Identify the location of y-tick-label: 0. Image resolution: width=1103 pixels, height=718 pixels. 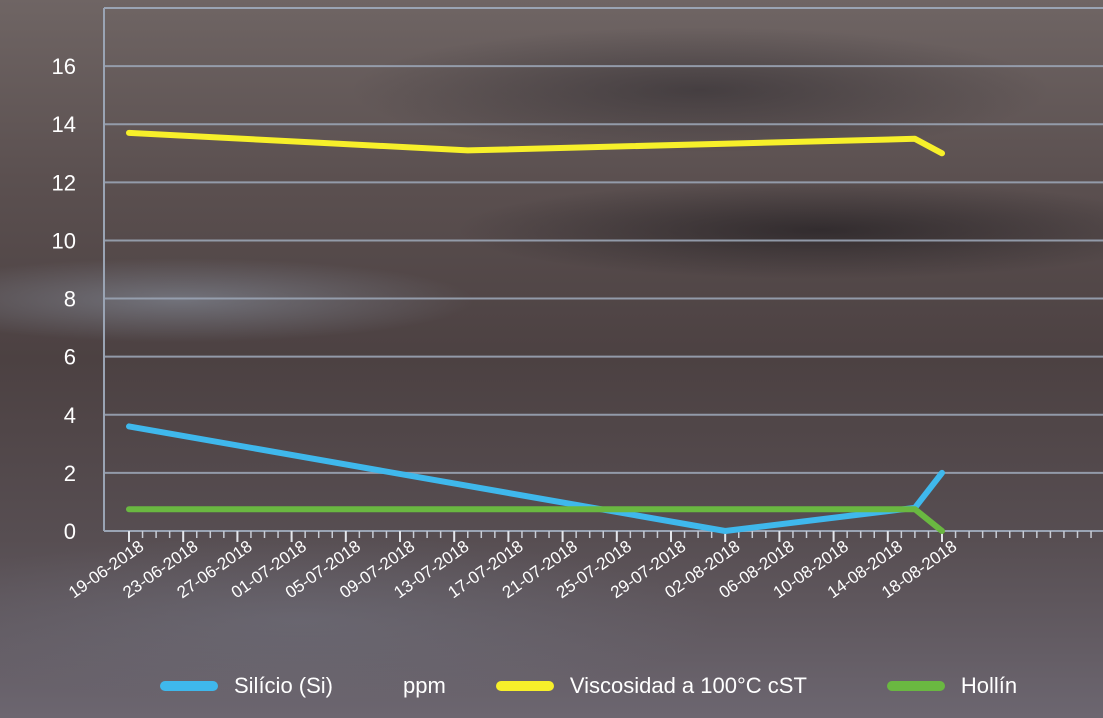
(70, 531).